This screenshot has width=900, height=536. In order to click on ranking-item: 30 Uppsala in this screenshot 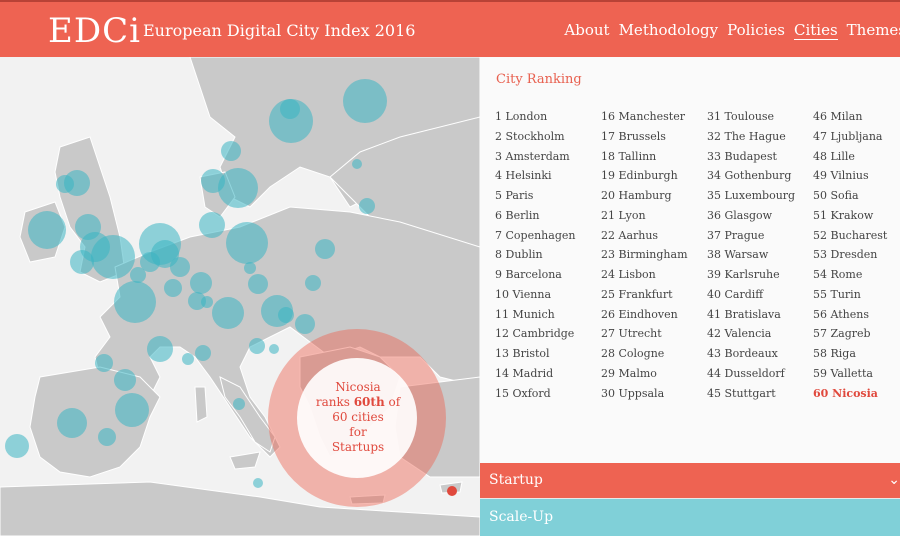, I will do `click(633, 393)`.